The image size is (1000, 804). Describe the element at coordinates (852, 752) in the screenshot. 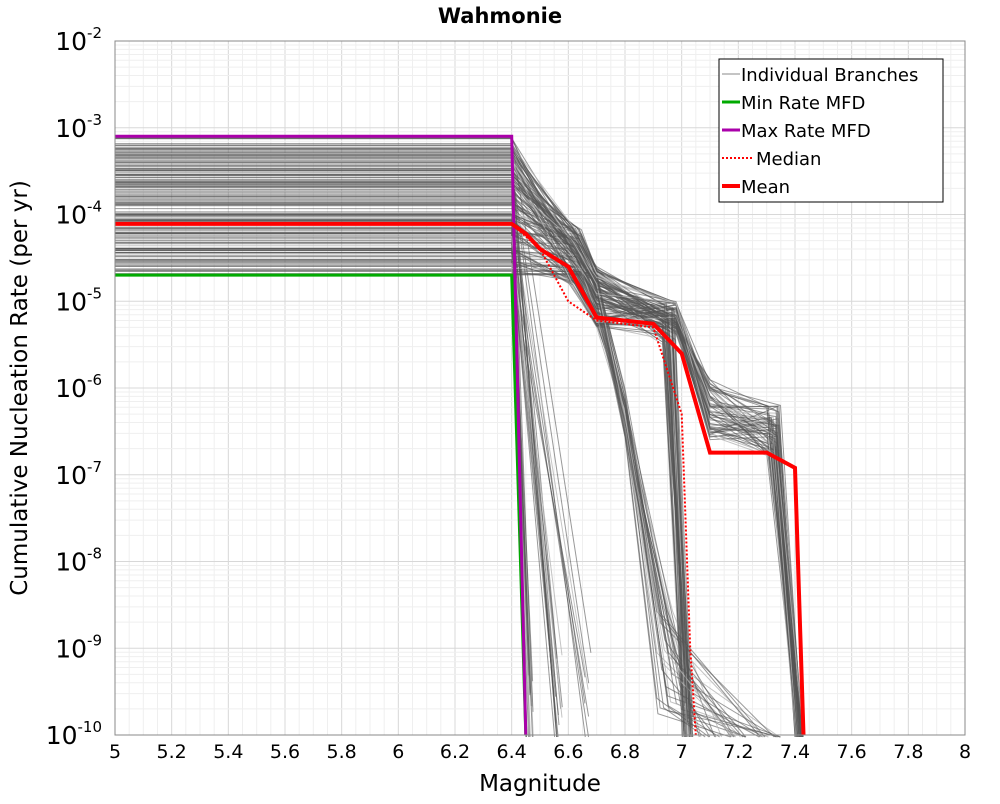

I see `x-tick-label: 7.6` at that location.